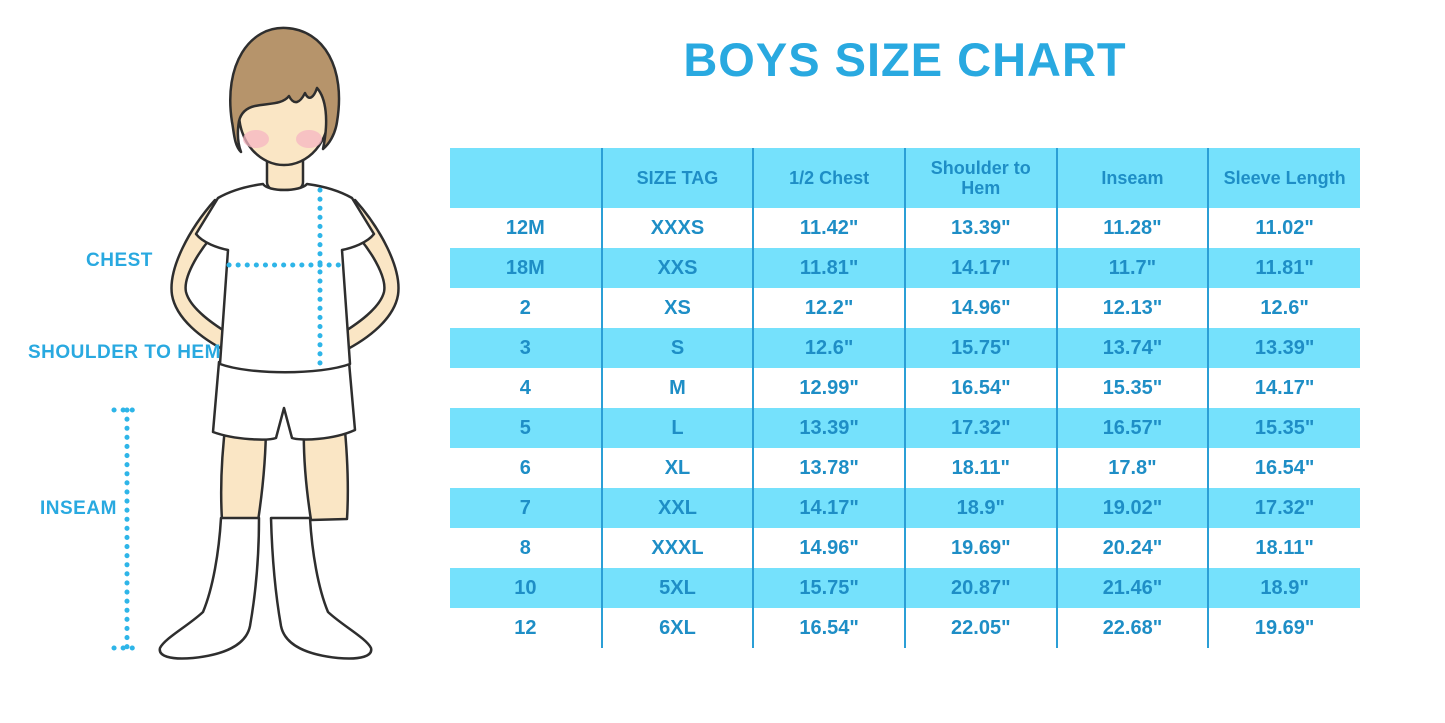 The height and width of the screenshot is (723, 1445). Describe the element at coordinates (525, 387) in the screenshot. I see `size-label-cell: 4` at that location.